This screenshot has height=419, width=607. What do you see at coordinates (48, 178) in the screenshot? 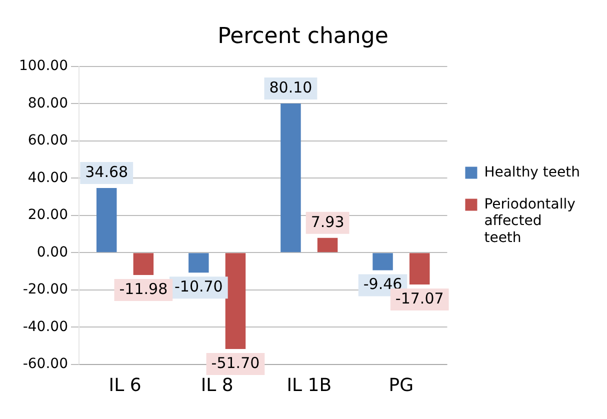
I see `y-tick-label: 40.00` at bounding box center [48, 178].